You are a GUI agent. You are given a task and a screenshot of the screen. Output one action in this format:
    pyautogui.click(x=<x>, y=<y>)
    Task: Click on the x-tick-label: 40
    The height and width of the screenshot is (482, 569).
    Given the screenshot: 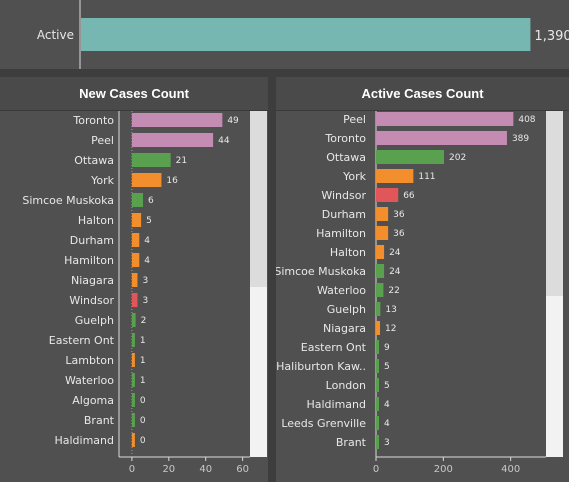 What is the action you would take?
    pyautogui.click(x=205, y=469)
    